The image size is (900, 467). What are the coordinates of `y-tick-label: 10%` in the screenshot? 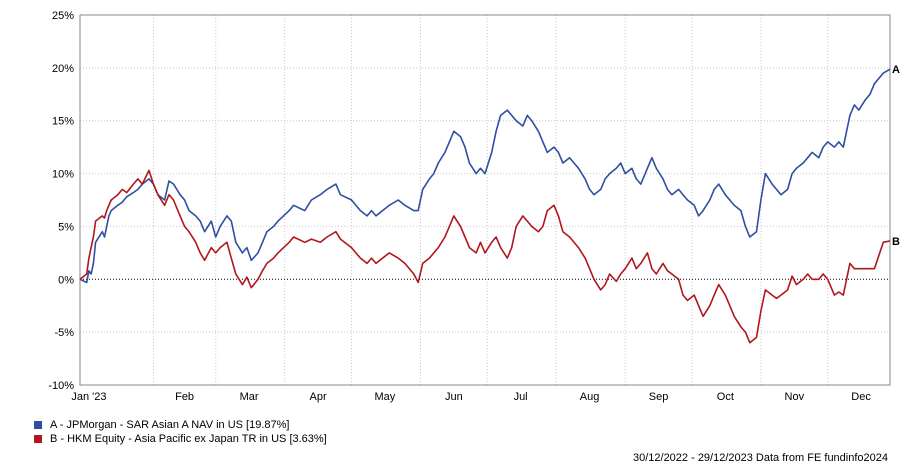 It's located at (63, 175).